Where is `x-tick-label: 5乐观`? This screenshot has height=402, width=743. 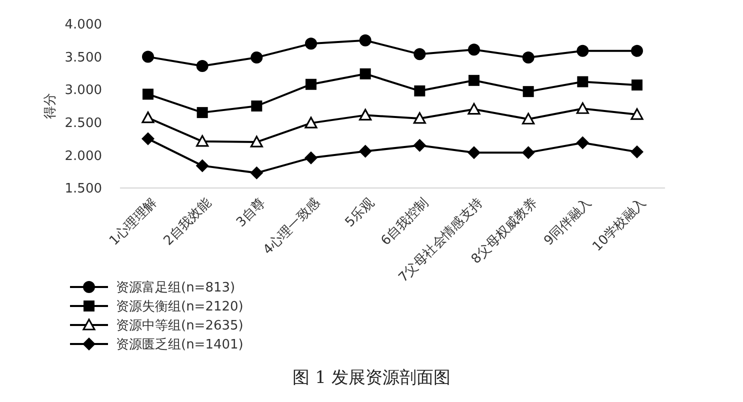 x-tick-label: 5乐观 is located at coordinates (360, 212).